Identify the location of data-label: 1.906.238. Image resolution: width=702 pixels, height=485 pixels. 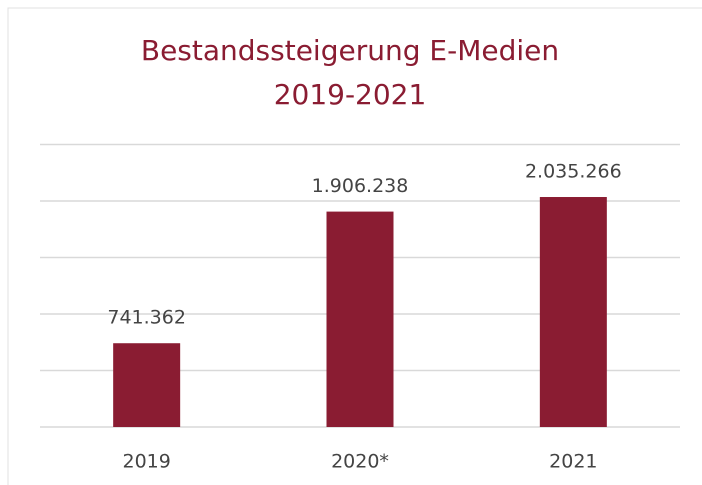
(360, 186).